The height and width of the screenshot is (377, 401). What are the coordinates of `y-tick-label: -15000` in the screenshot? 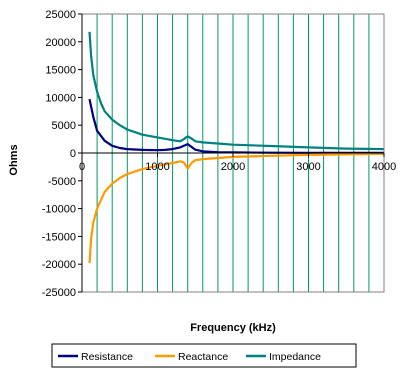 It's located at (59, 237).